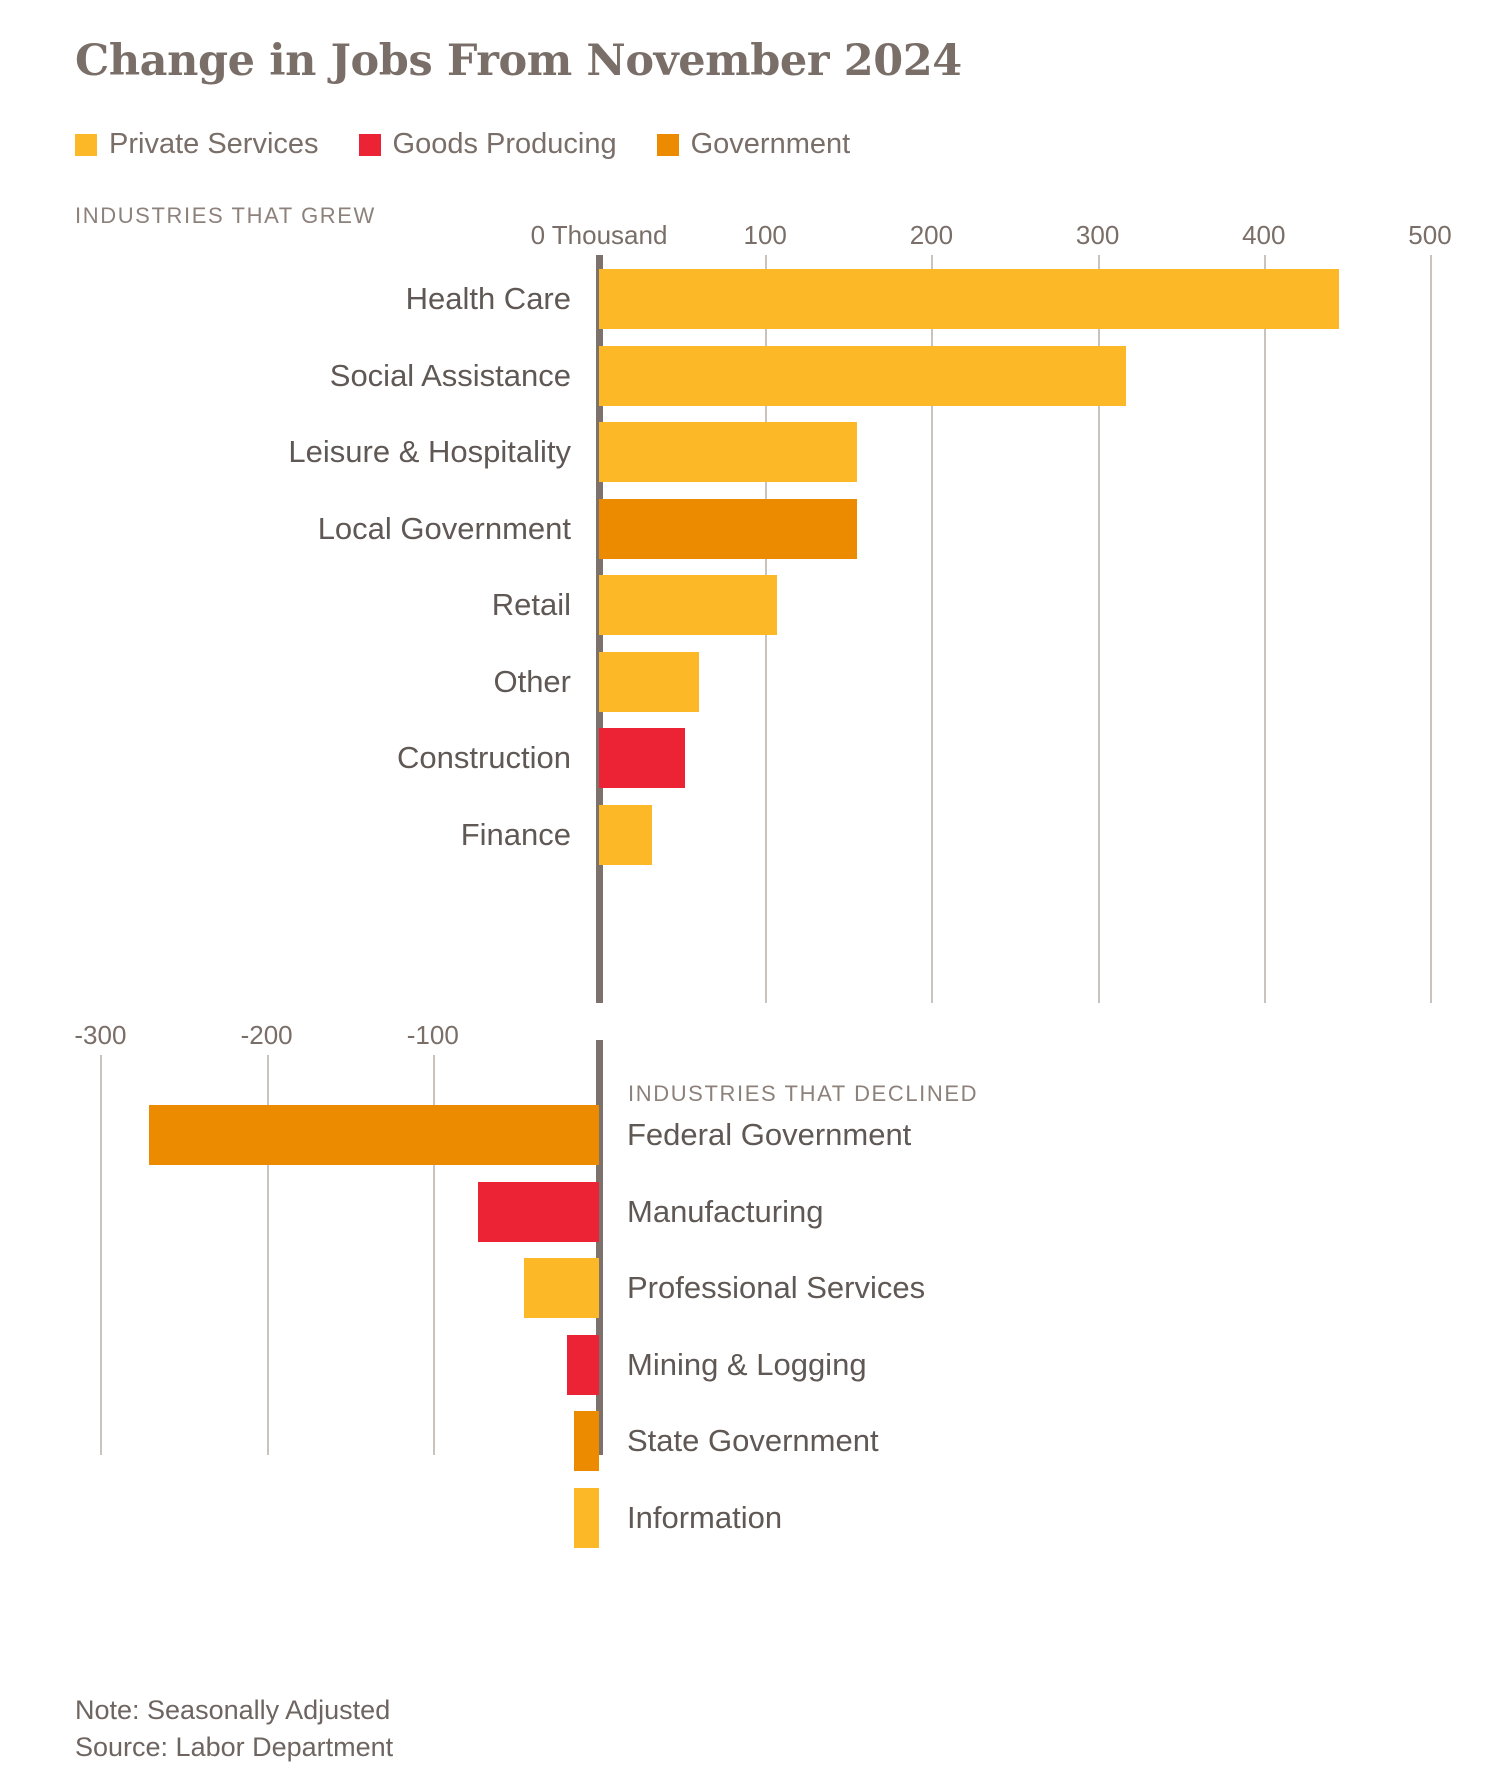 The height and width of the screenshot is (1792, 1500). I want to click on category-label: Federal Government, so click(769, 1134).